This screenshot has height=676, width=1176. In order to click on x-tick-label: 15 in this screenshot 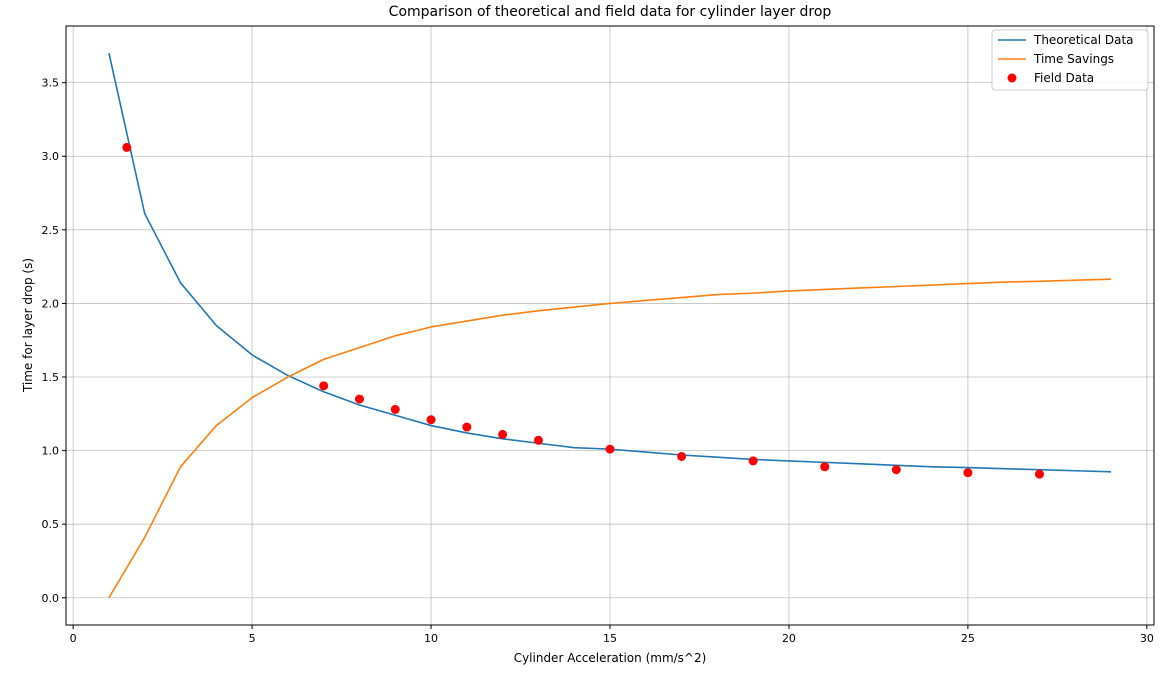, I will do `click(610, 638)`.